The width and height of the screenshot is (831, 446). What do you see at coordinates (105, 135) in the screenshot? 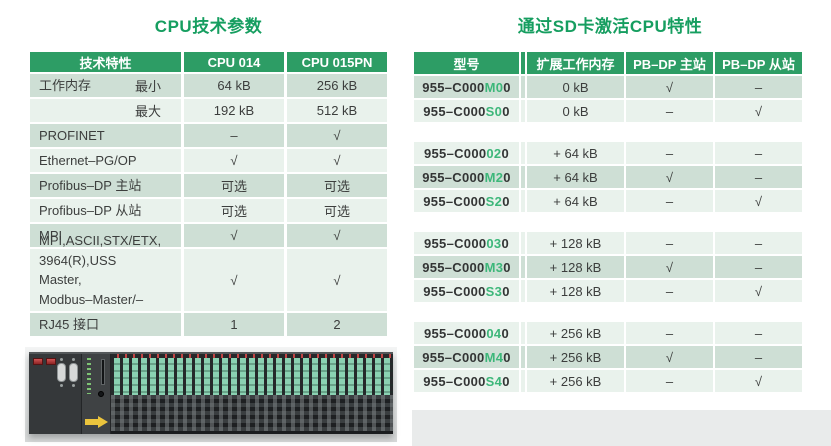
I see `feature-cell: PROFINET` at bounding box center [105, 135].